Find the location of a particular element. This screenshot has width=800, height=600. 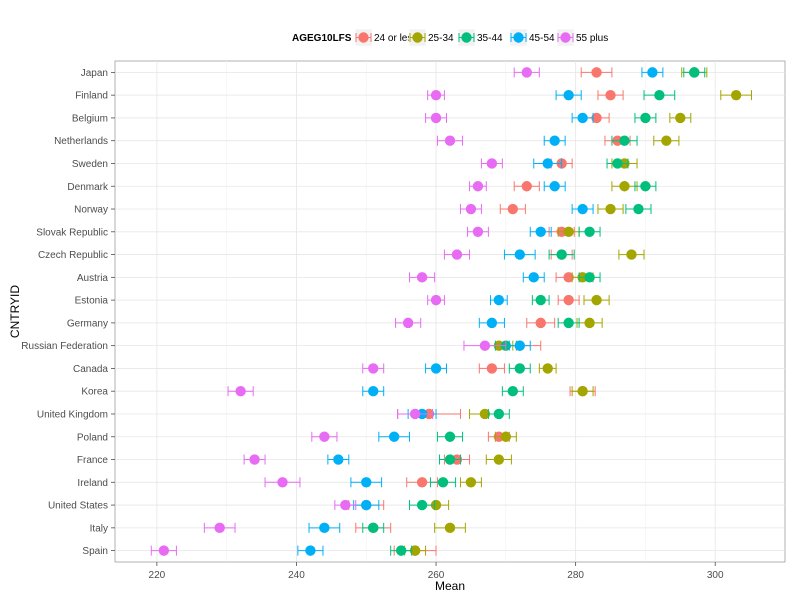

x-tick-label: 240 is located at coordinates (296, 575).